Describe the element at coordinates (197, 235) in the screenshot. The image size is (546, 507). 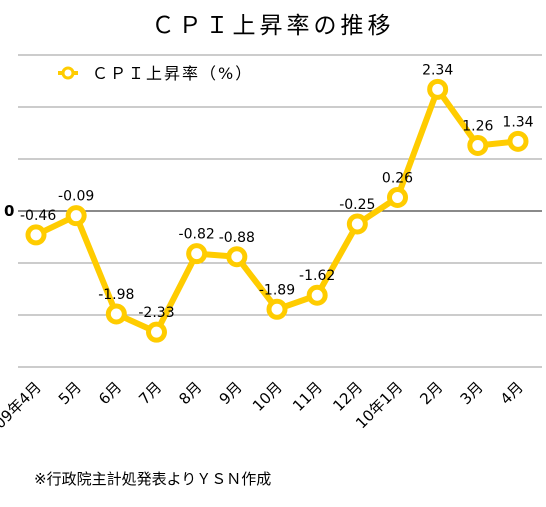
I see `data-label: -0.82` at that location.